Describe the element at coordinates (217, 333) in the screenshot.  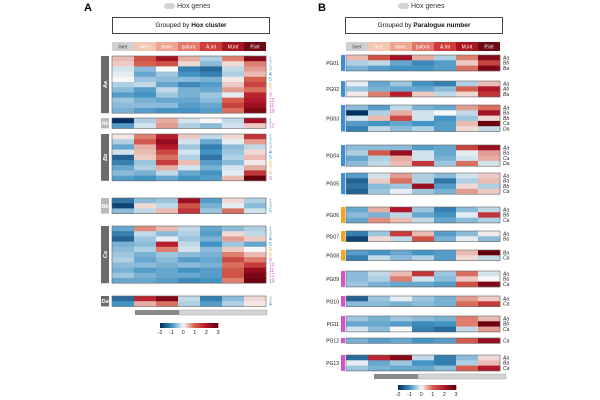
I see `legend-tick: 3` at that location.